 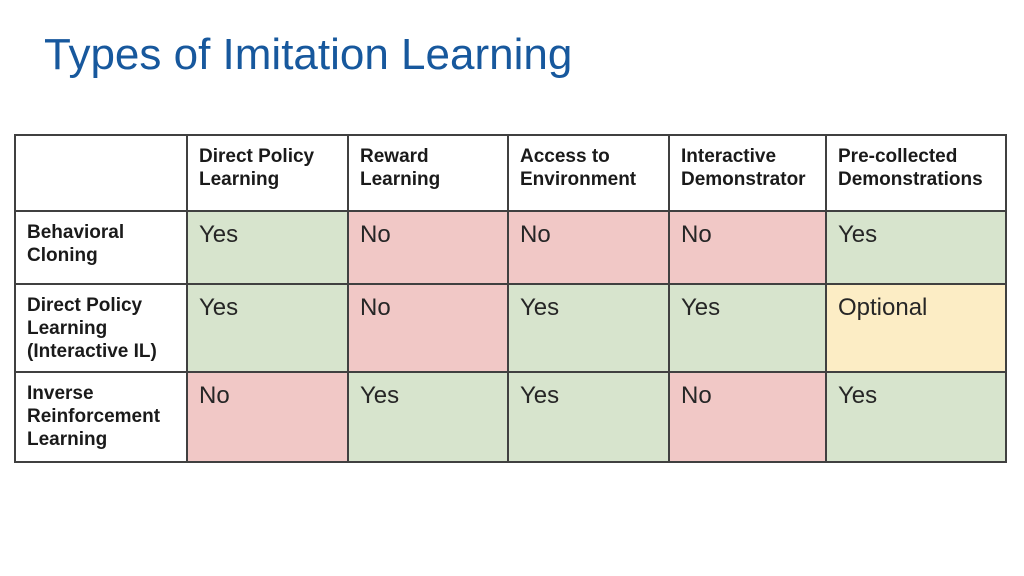 I want to click on table-cell: Optional, so click(x=916, y=328).